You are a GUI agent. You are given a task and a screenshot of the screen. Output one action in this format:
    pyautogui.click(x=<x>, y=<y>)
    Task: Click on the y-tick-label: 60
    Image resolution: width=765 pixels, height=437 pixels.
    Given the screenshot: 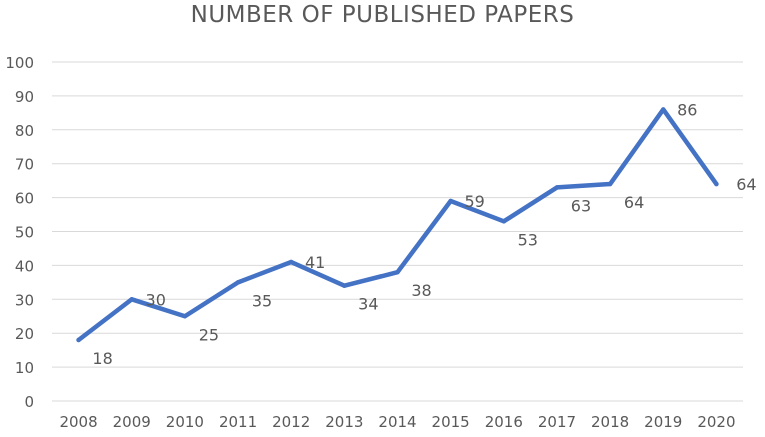 What is the action you would take?
    pyautogui.click(x=24, y=199)
    